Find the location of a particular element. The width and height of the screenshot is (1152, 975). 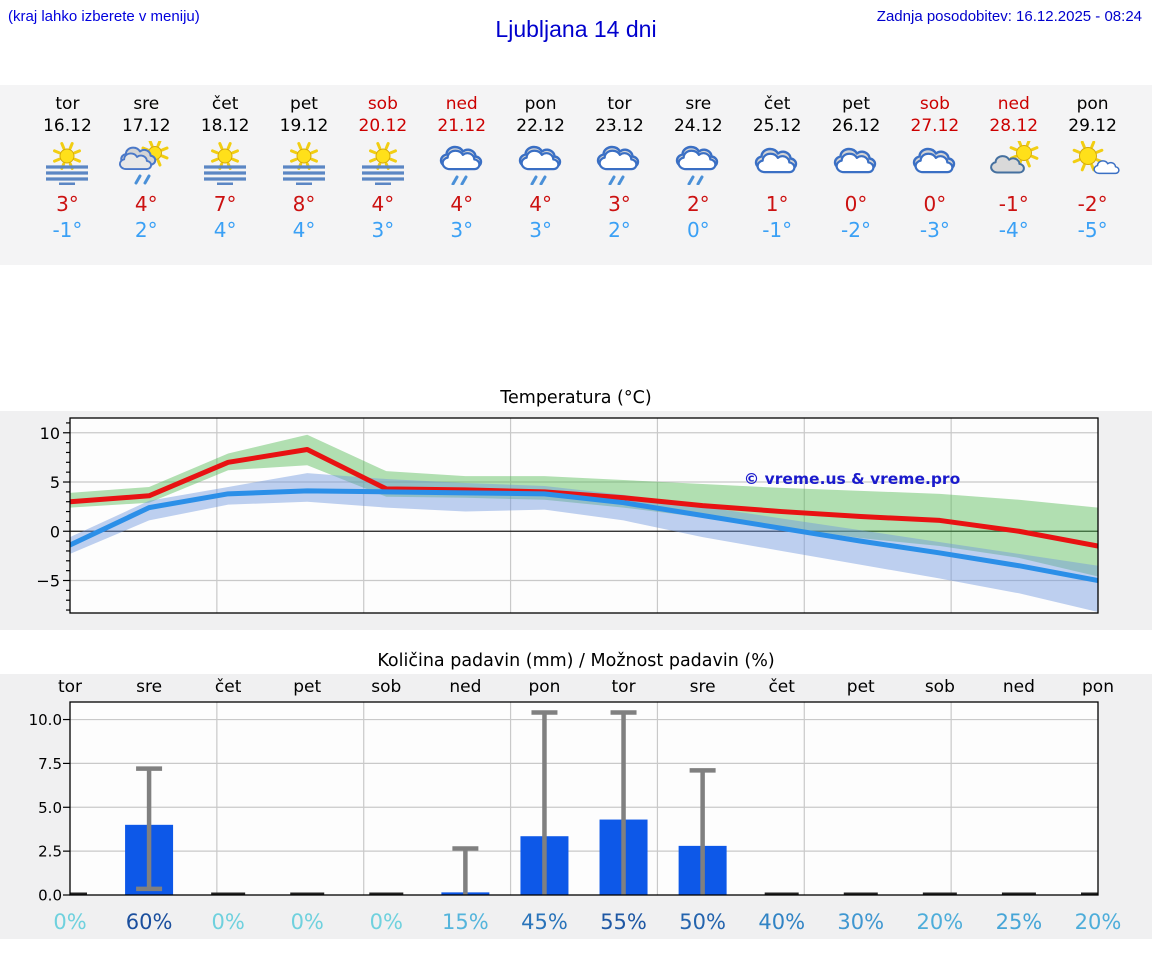

day-date: 27.12 is located at coordinates (935, 126).